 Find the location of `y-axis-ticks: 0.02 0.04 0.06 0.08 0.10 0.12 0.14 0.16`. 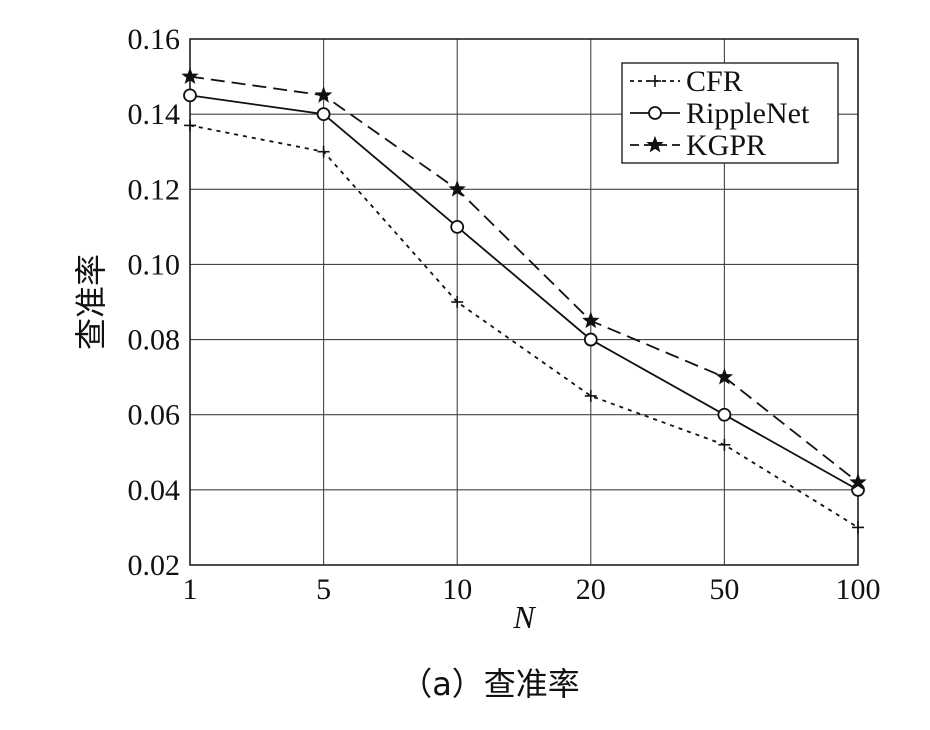

y-axis-ticks: 0.02 0.04 0.06 0.08 0.10 0.12 0.14 0.16 is located at coordinates (154, 302).